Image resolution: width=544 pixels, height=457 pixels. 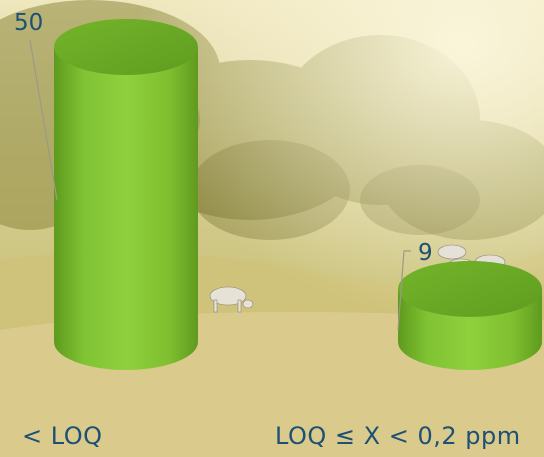 What do you see at coordinates (231, 299) in the screenshot?
I see `cow-icon` at bounding box center [231, 299].